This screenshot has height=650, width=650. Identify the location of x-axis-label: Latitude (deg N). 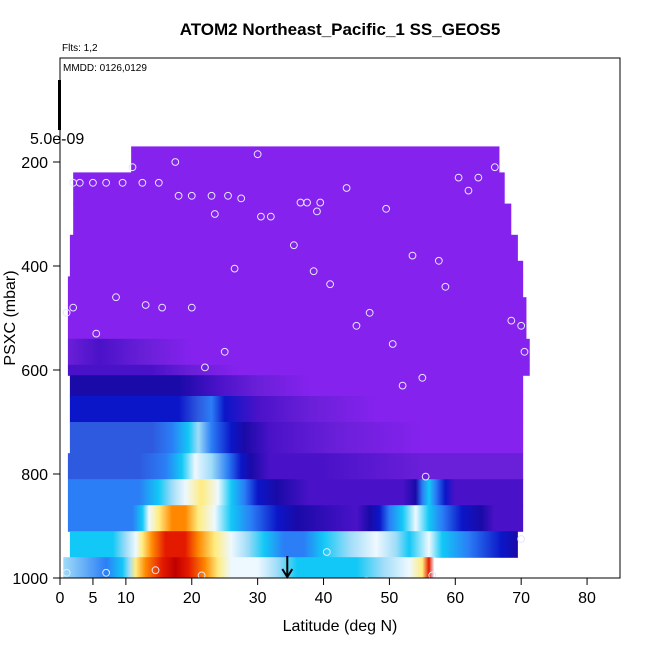
(340, 626).